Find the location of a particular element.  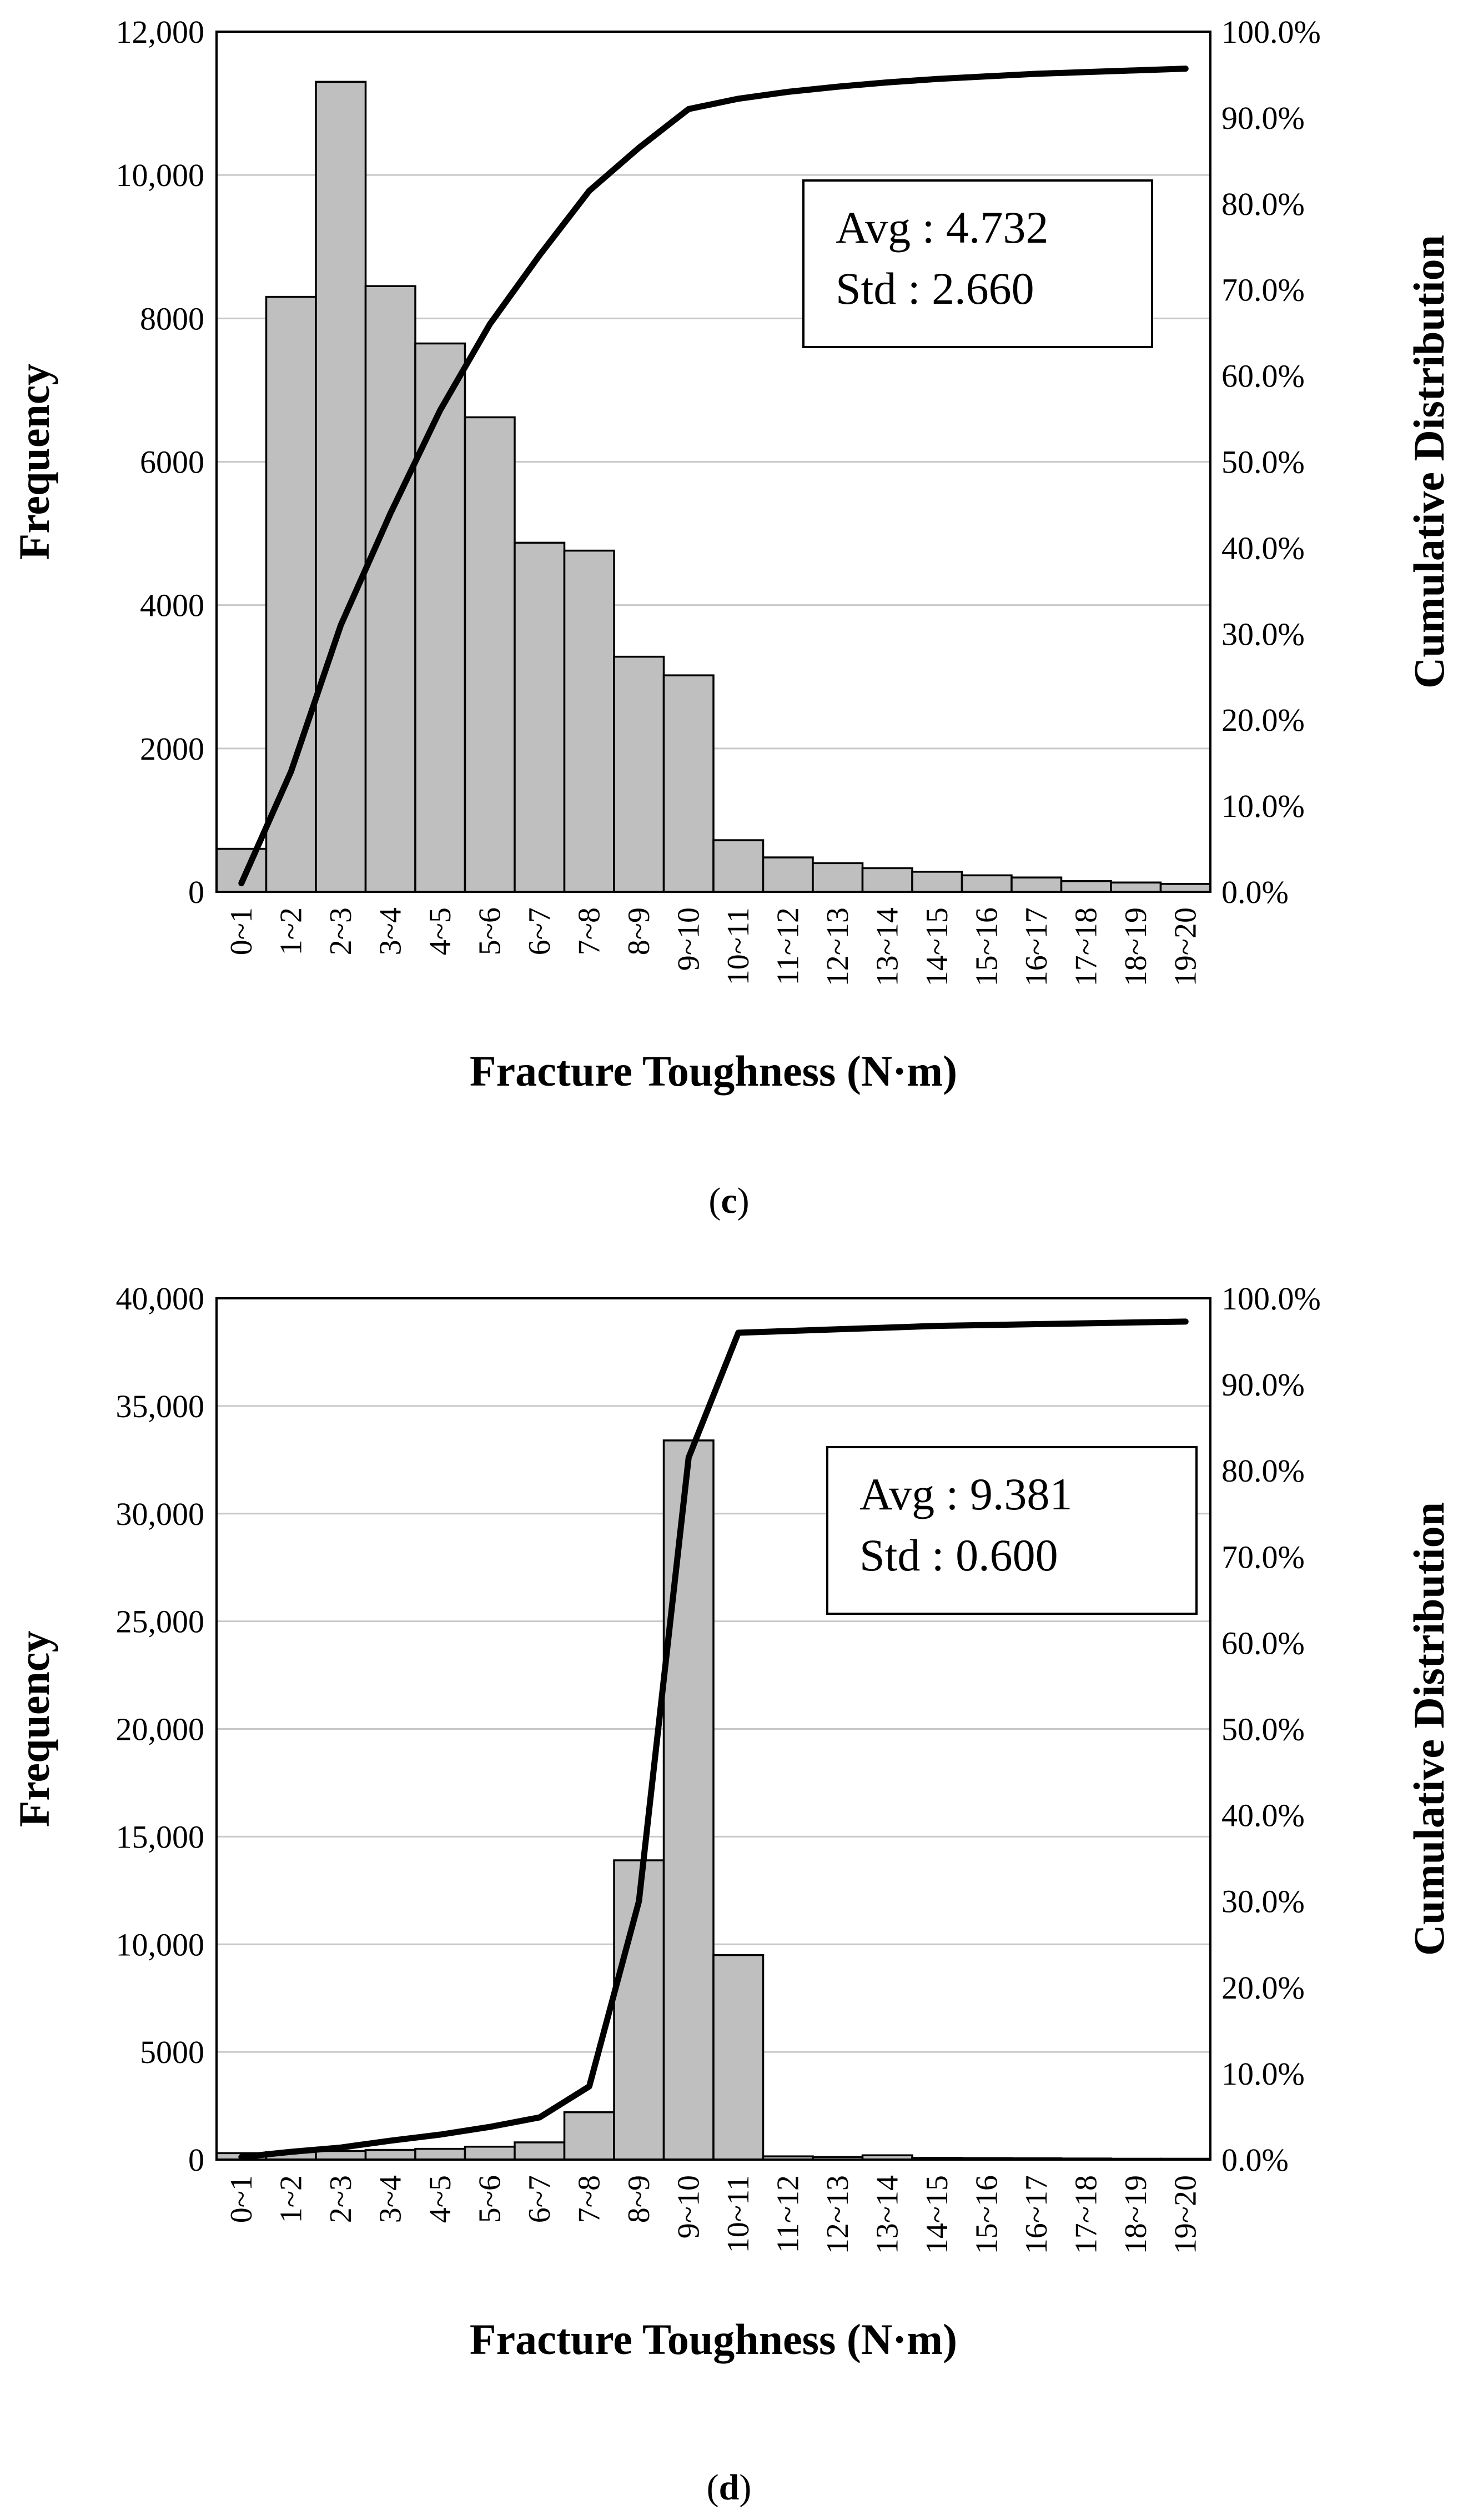

x-tick-label: 18~19 is located at coordinates (1136, 2214).